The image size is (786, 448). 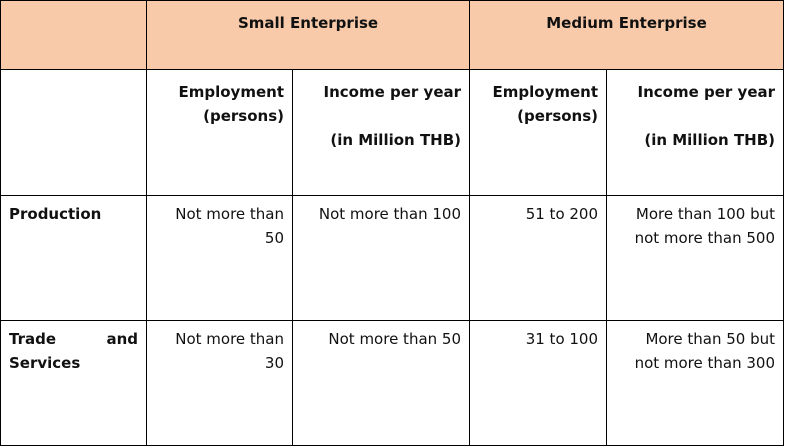 I want to click on small-employment-header-line1: Employment, so click(x=231, y=92).